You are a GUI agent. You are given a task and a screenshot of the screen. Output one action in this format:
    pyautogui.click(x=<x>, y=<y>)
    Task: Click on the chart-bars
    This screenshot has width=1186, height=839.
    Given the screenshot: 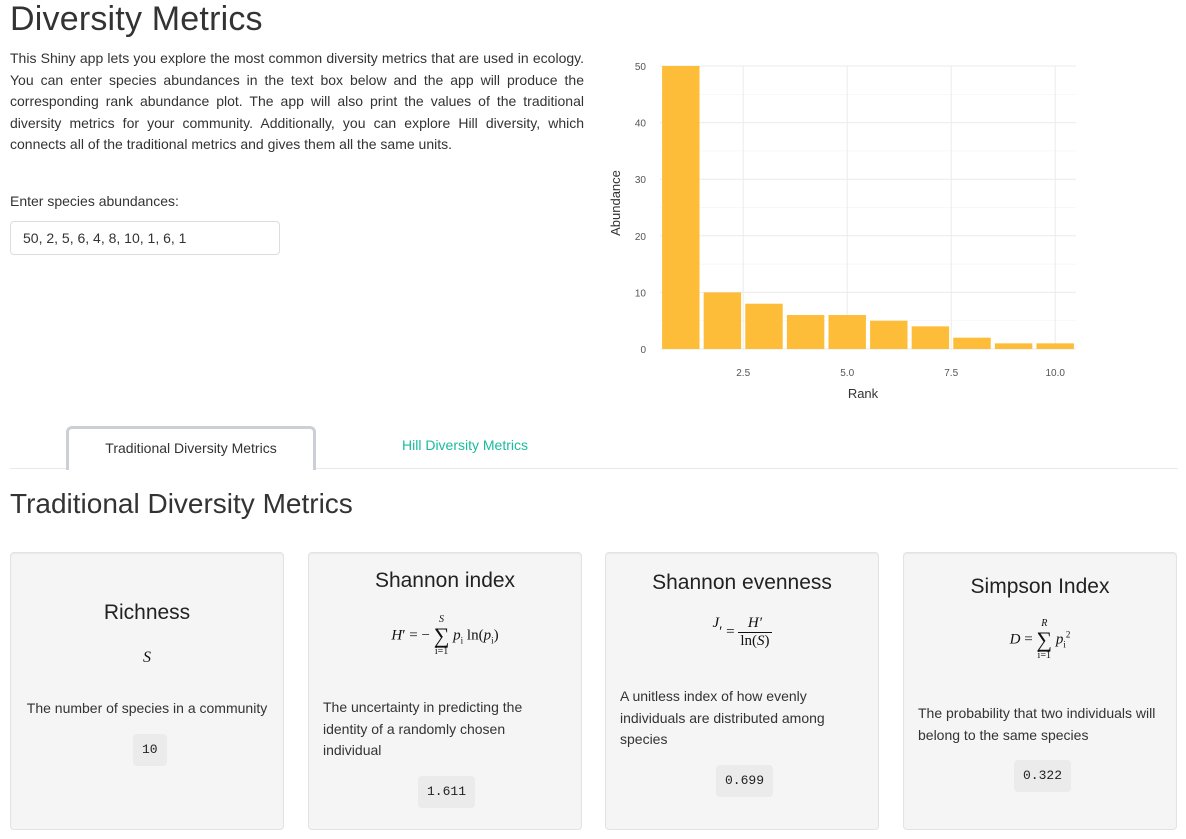 What is the action you would take?
    pyautogui.click(x=868, y=207)
    